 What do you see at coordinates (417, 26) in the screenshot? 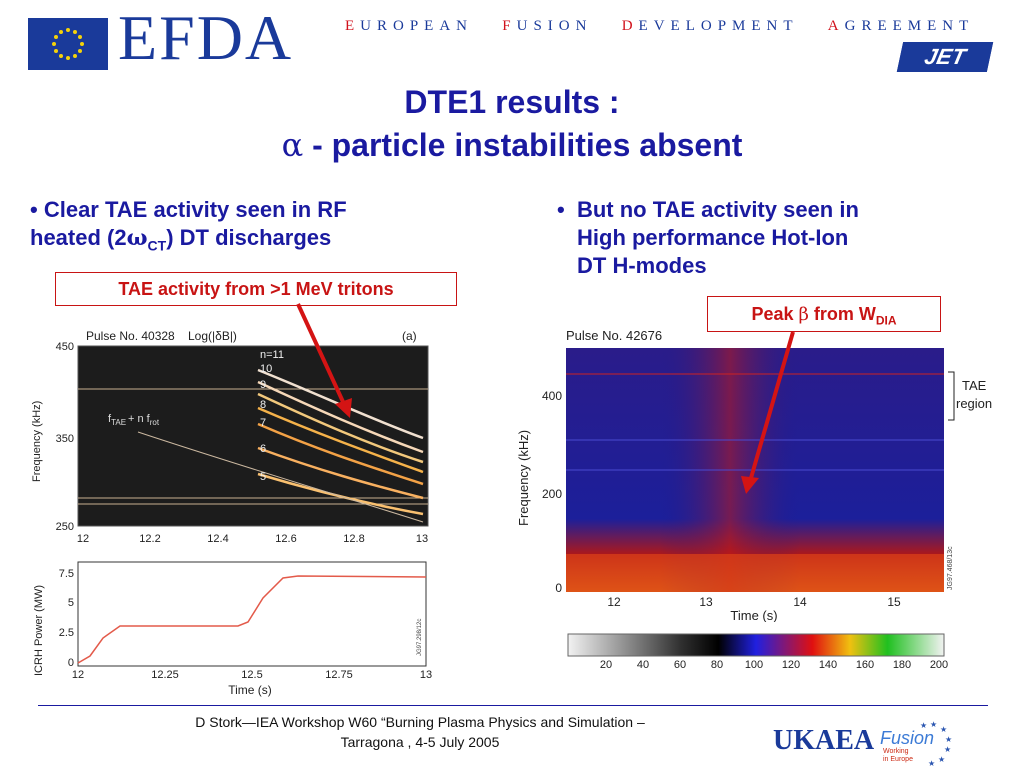
I see `tag-word-european: UROPEAN` at bounding box center [417, 26].